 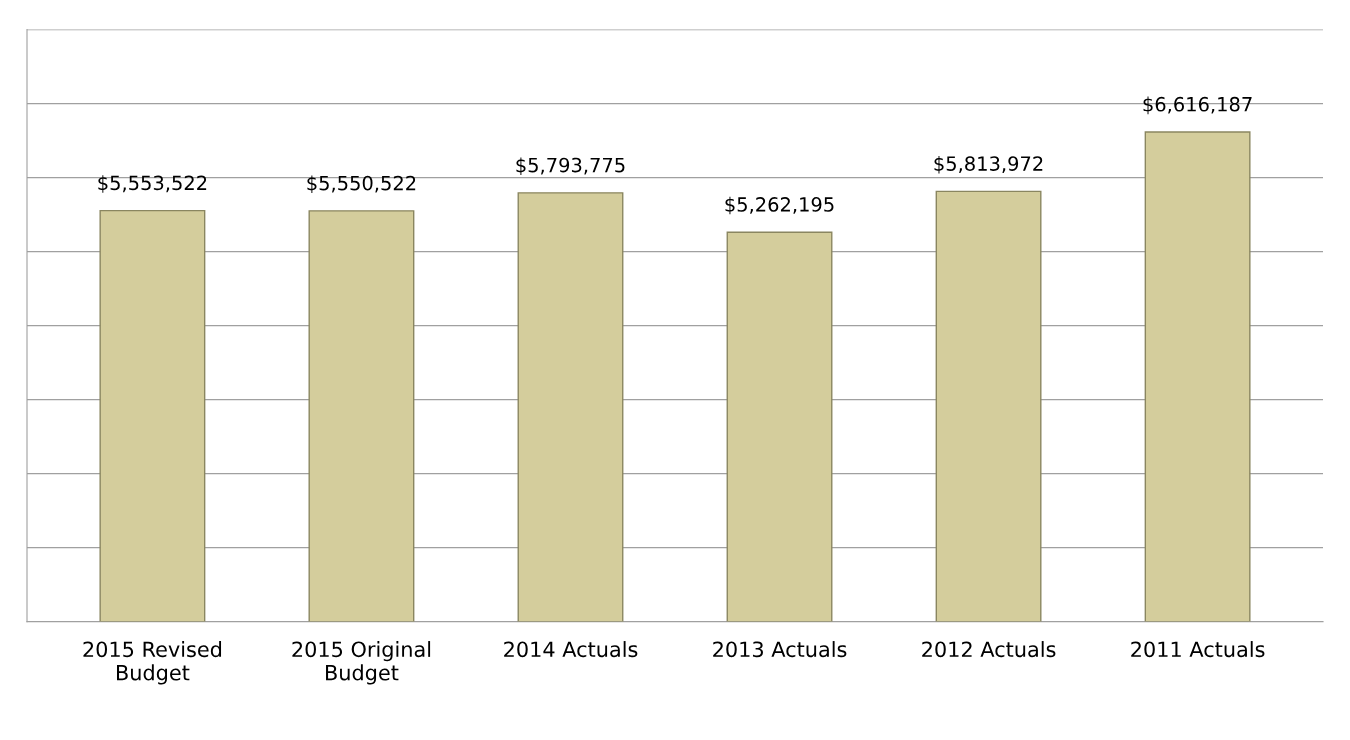 I want to click on x-tick-label: 2015 Original Budget, so click(x=361, y=663).